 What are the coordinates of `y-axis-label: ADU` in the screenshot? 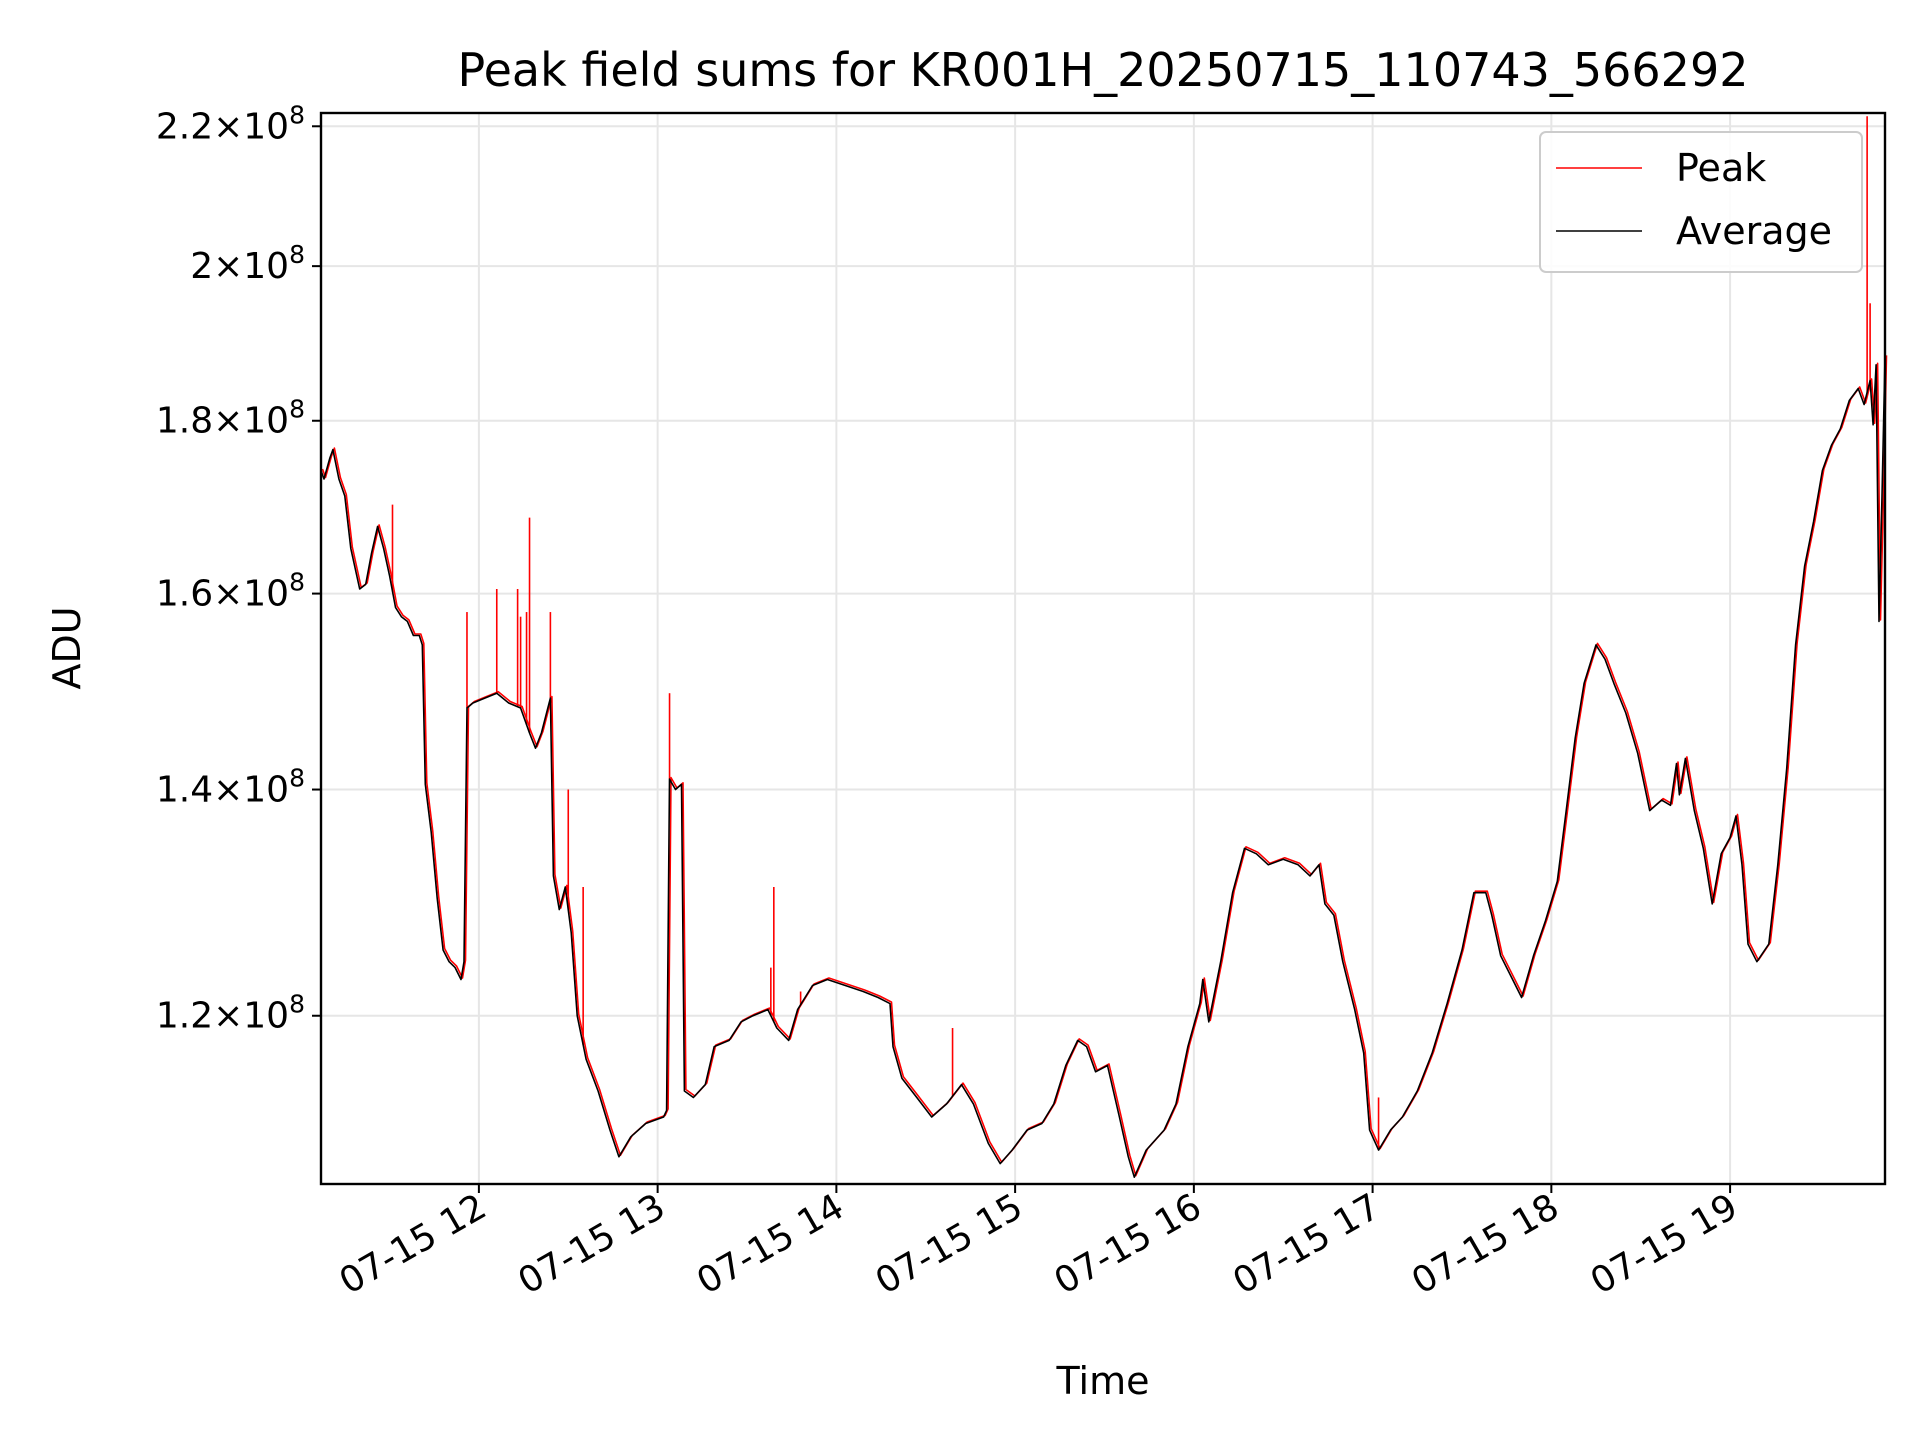 It's located at (67, 647).